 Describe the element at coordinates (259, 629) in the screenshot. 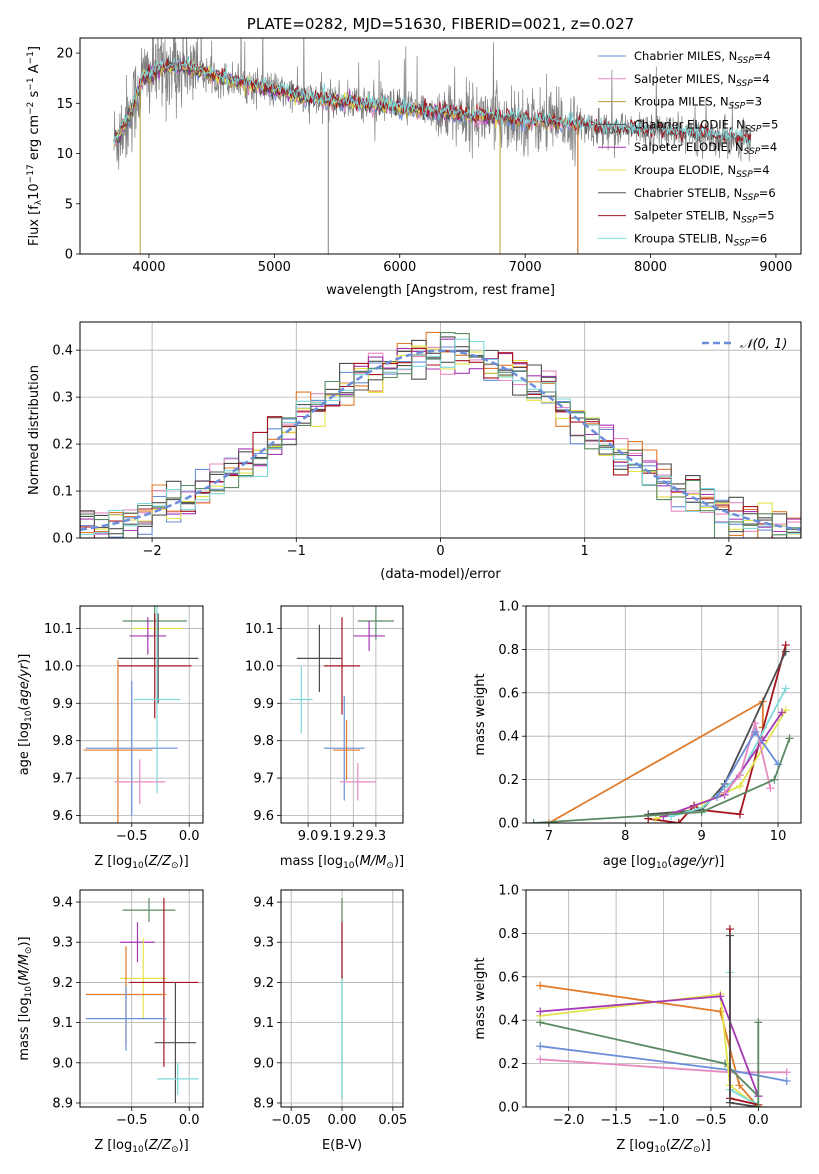

I see `y-tick-label: 10.1` at that location.